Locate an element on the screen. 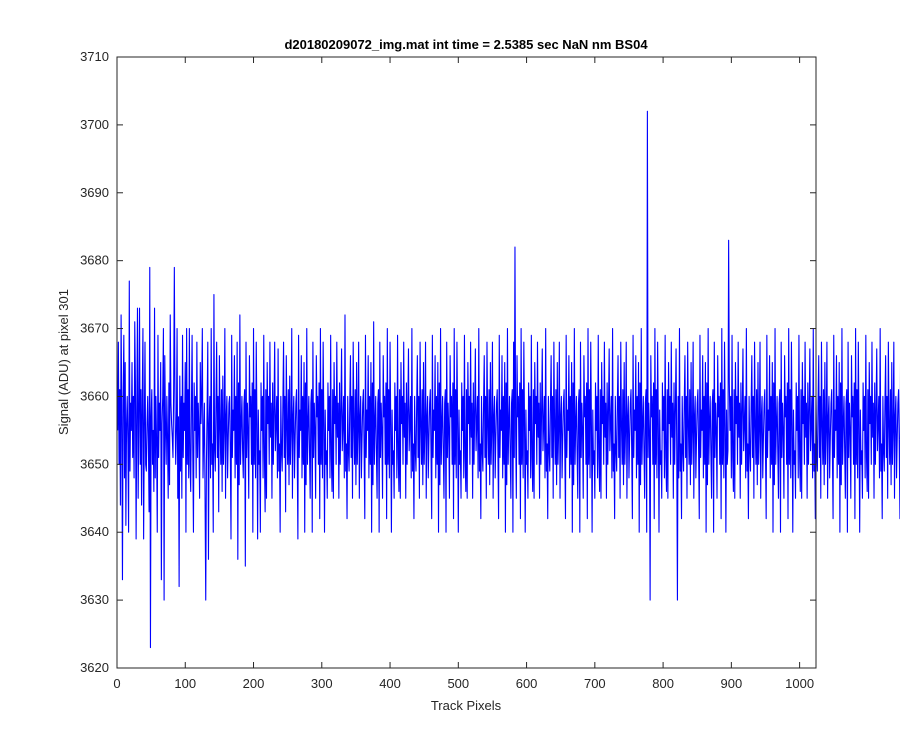 This screenshot has width=900, height=755. x-tick-label: 1000 is located at coordinates (799, 683).